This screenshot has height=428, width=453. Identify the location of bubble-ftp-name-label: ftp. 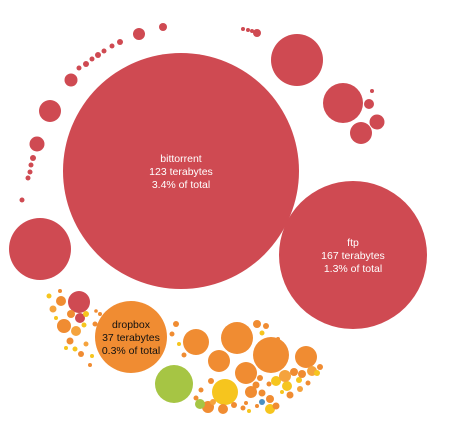
(353, 243).